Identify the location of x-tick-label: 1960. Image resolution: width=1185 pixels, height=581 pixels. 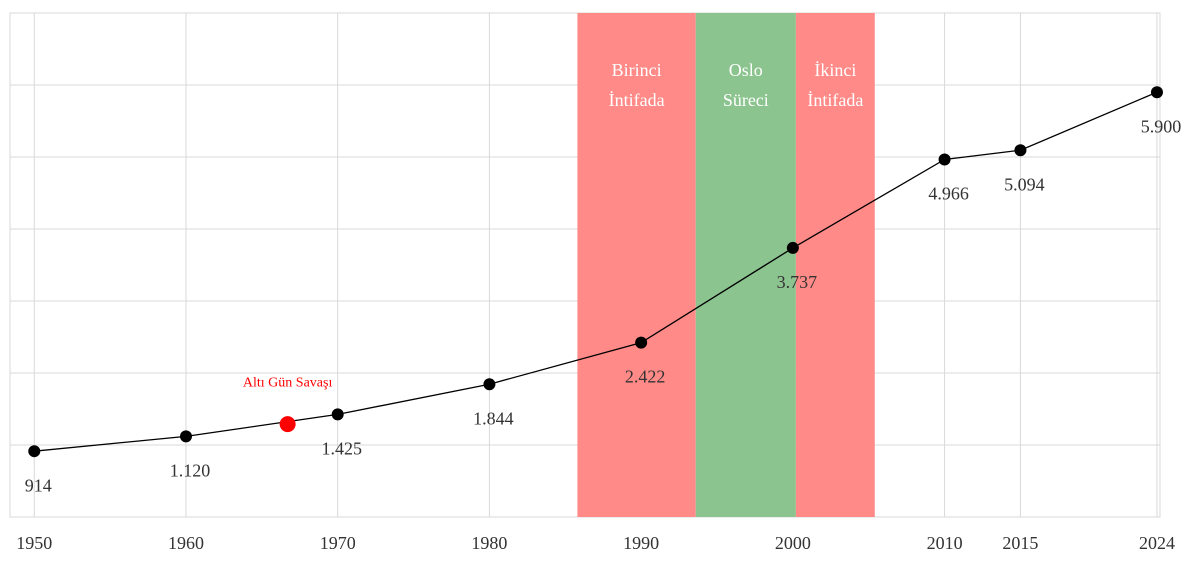
(186, 543).